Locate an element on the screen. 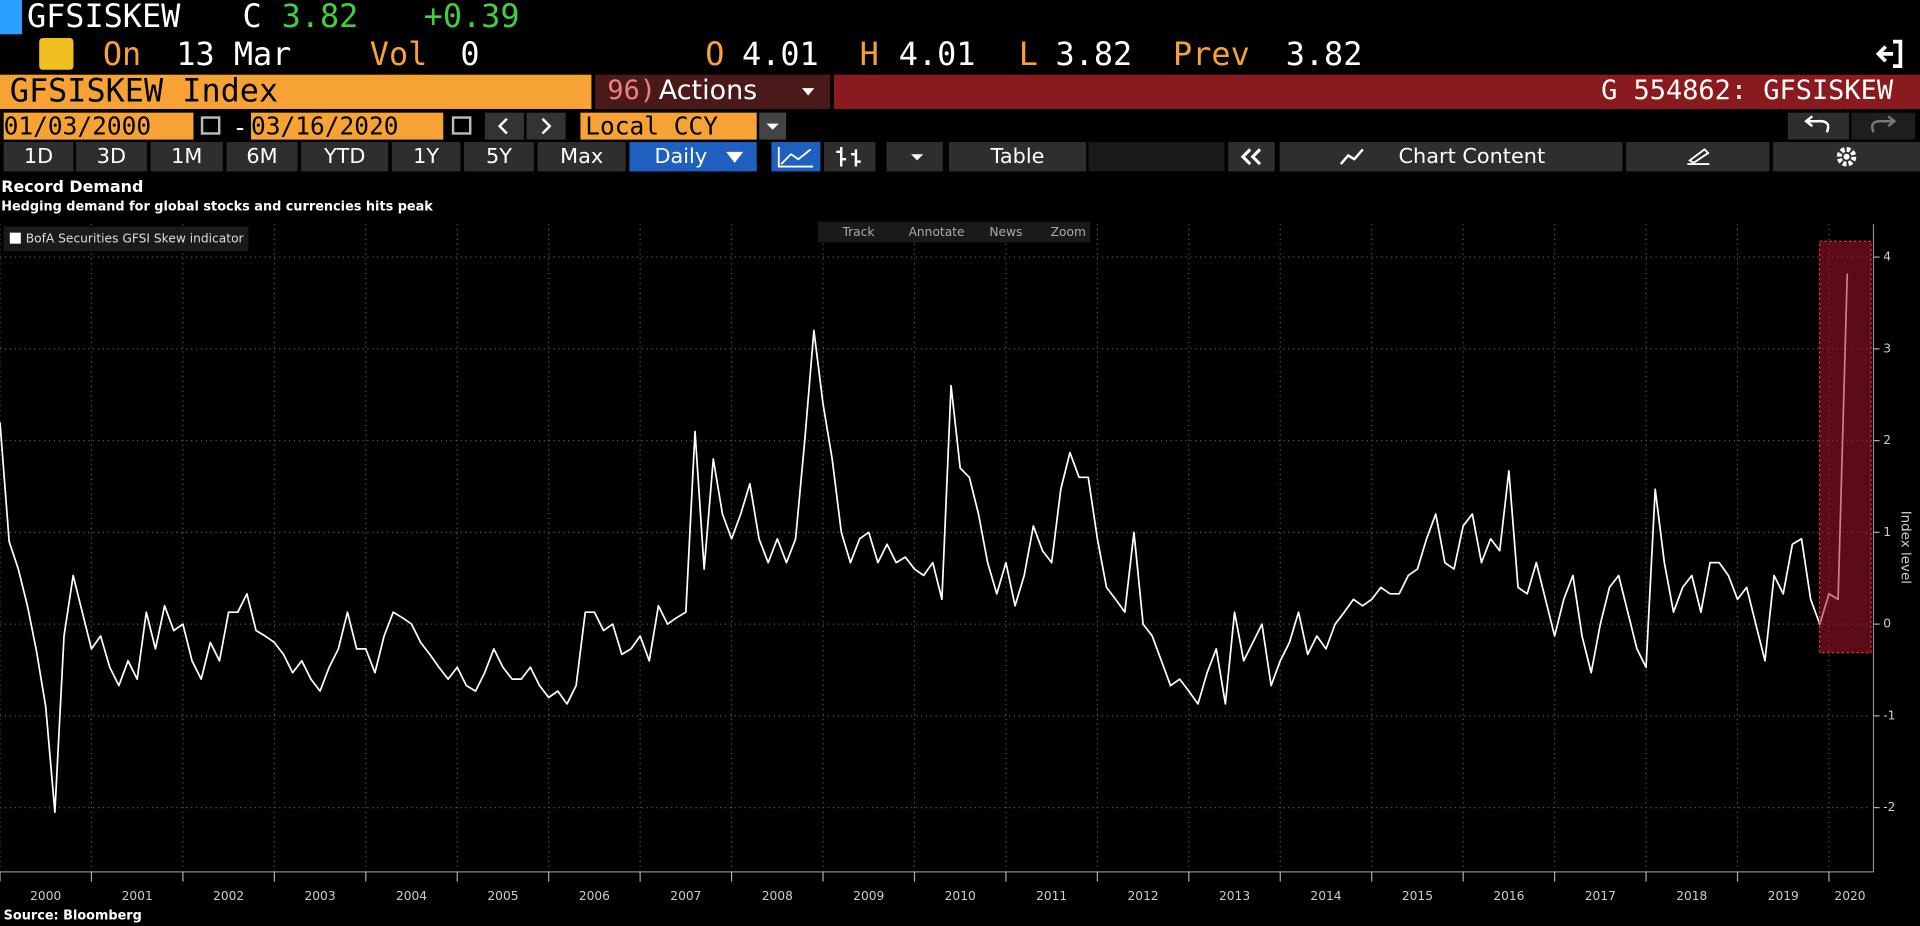 The height and width of the screenshot is (926, 1920). frequency-label: Daily is located at coordinates (681, 156).